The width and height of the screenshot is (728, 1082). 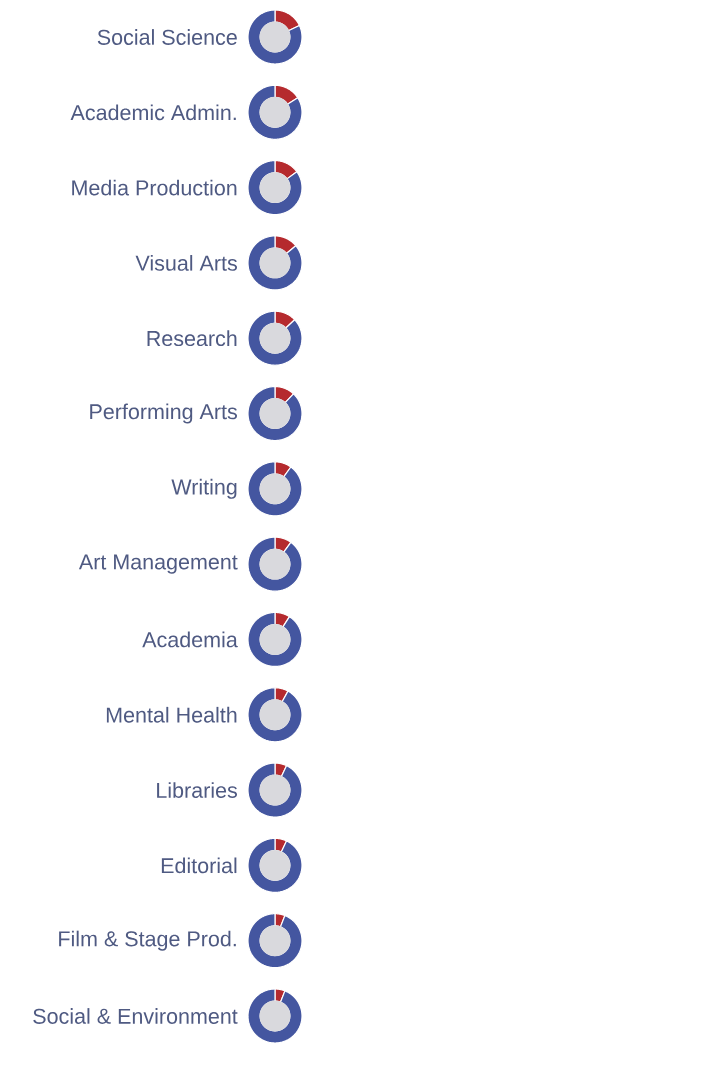 What do you see at coordinates (135, 1016) in the screenshot?
I see `text: Social & Environment` at bounding box center [135, 1016].